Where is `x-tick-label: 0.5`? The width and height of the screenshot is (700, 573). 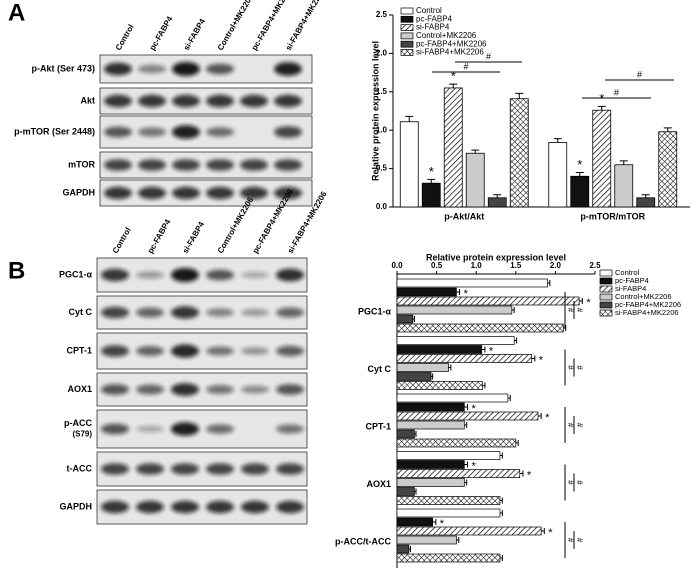
x-tick-label: 0.5 is located at coordinates (437, 265).